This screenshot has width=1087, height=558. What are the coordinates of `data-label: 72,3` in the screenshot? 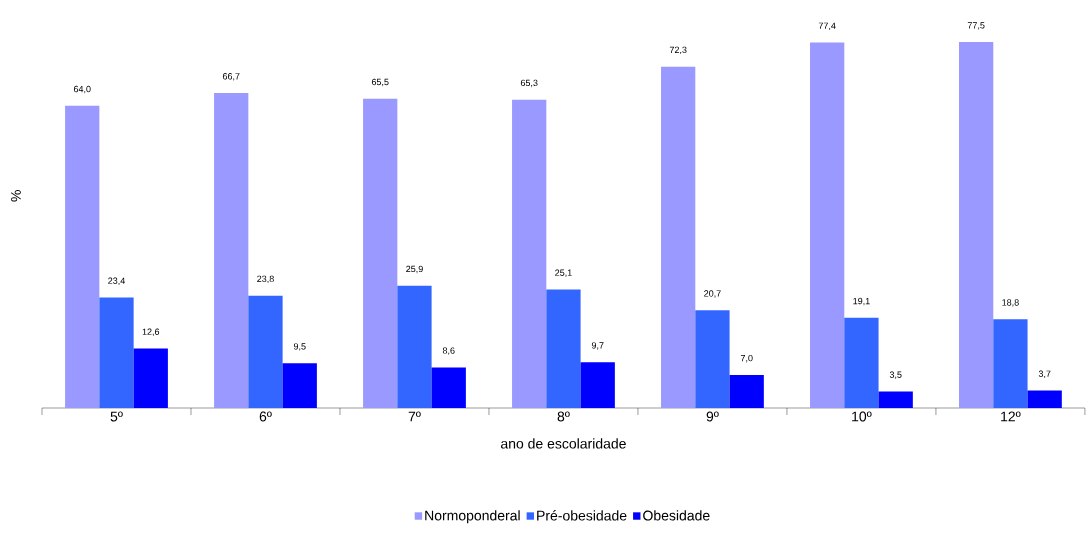 It's located at (678, 50).